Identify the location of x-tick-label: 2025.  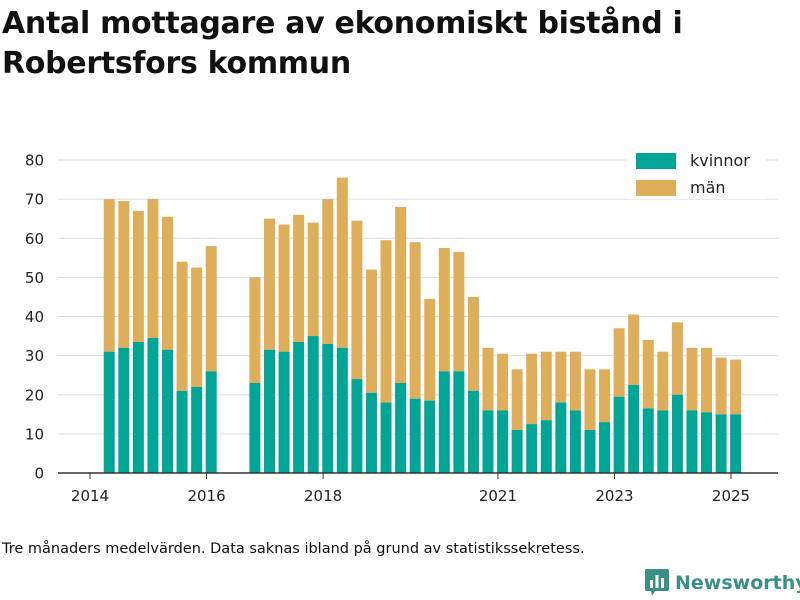
(731, 496).